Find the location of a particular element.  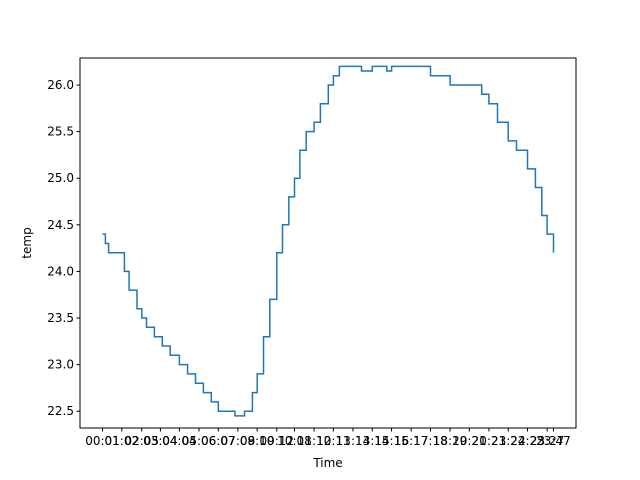

x-tick-label: 00:01 is located at coordinates (102, 441).